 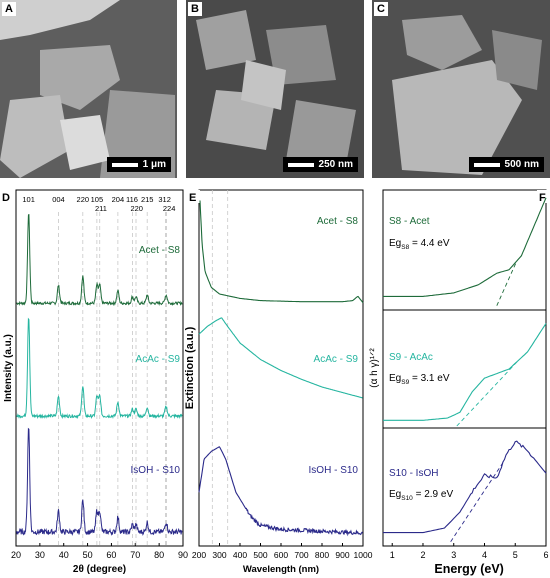 What do you see at coordinates (40, 555) in the screenshot?
I see `x-tick-label: 30` at bounding box center [40, 555].